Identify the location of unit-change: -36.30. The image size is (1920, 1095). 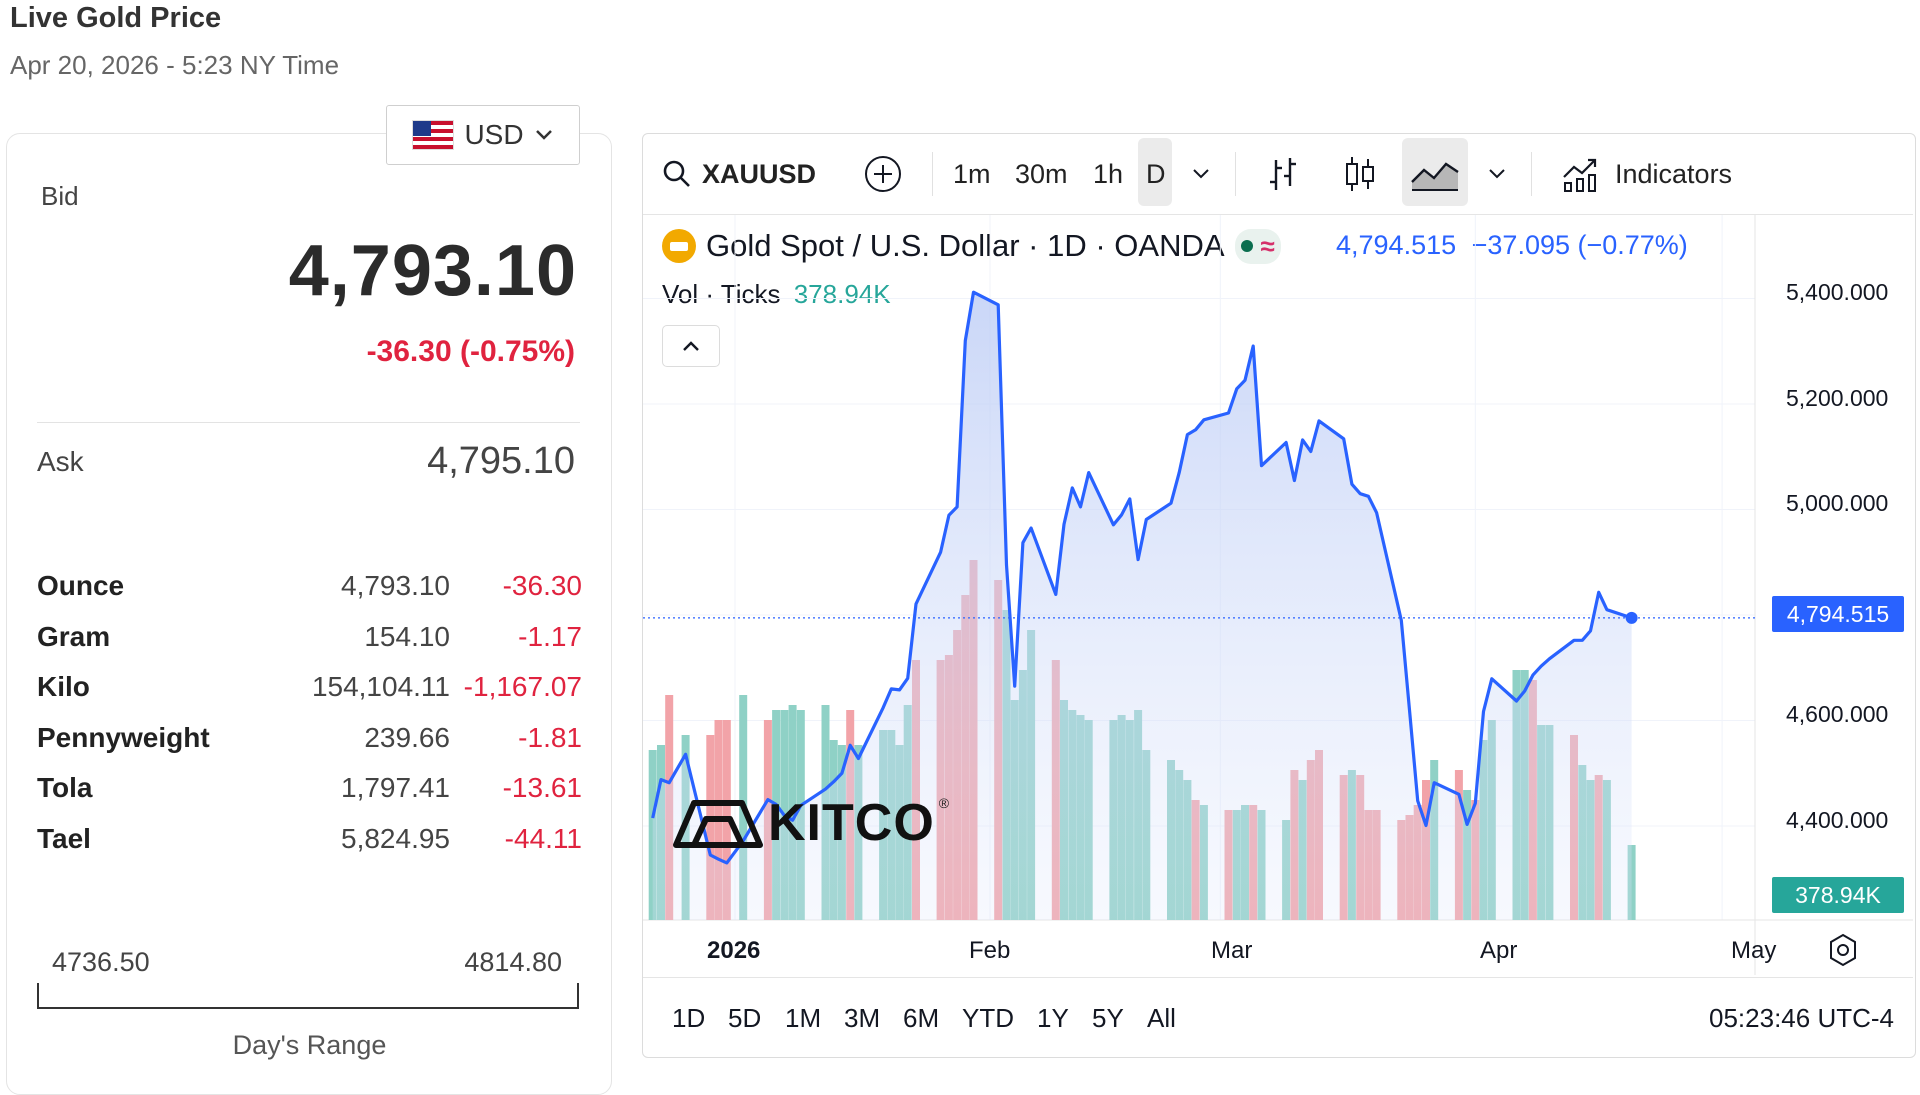
(542, 585).